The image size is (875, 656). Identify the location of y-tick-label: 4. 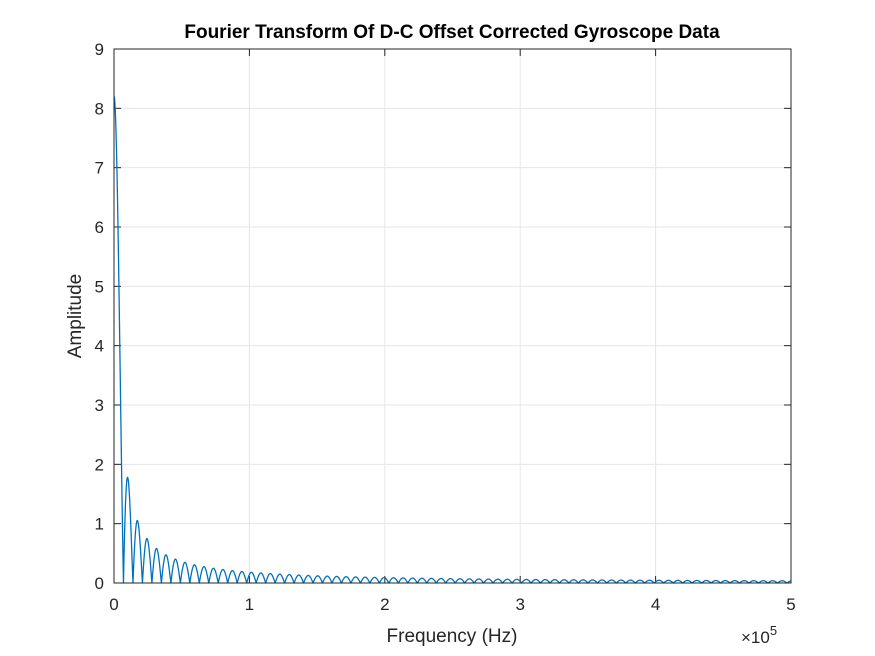
(99, 346).